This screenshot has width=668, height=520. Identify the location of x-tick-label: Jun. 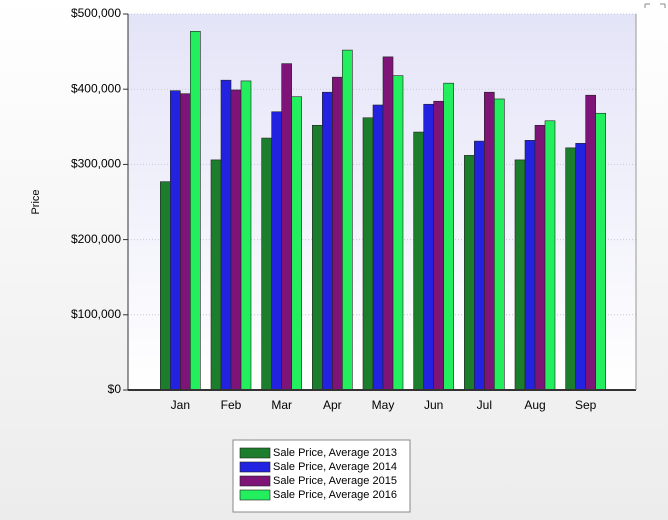
(433, 405).